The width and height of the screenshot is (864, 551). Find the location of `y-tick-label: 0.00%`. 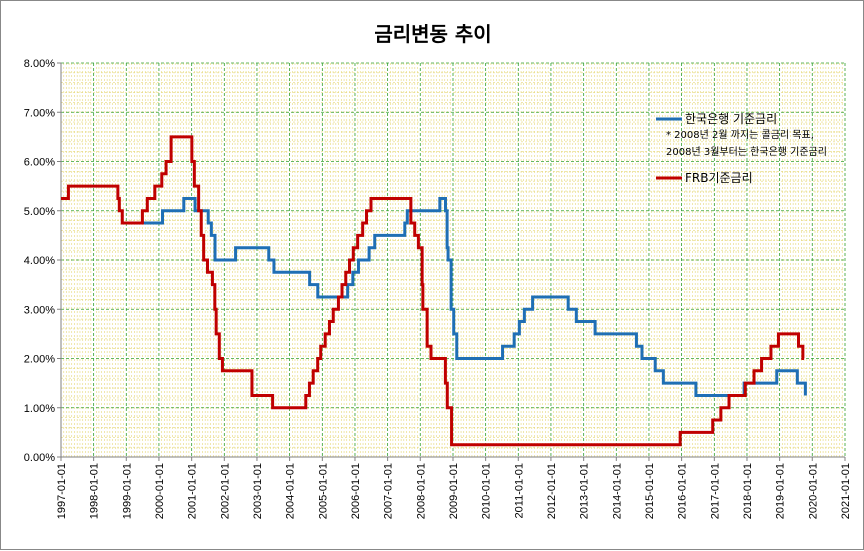

y-tick-label: 0.00% is located at coordinates (39, 458).